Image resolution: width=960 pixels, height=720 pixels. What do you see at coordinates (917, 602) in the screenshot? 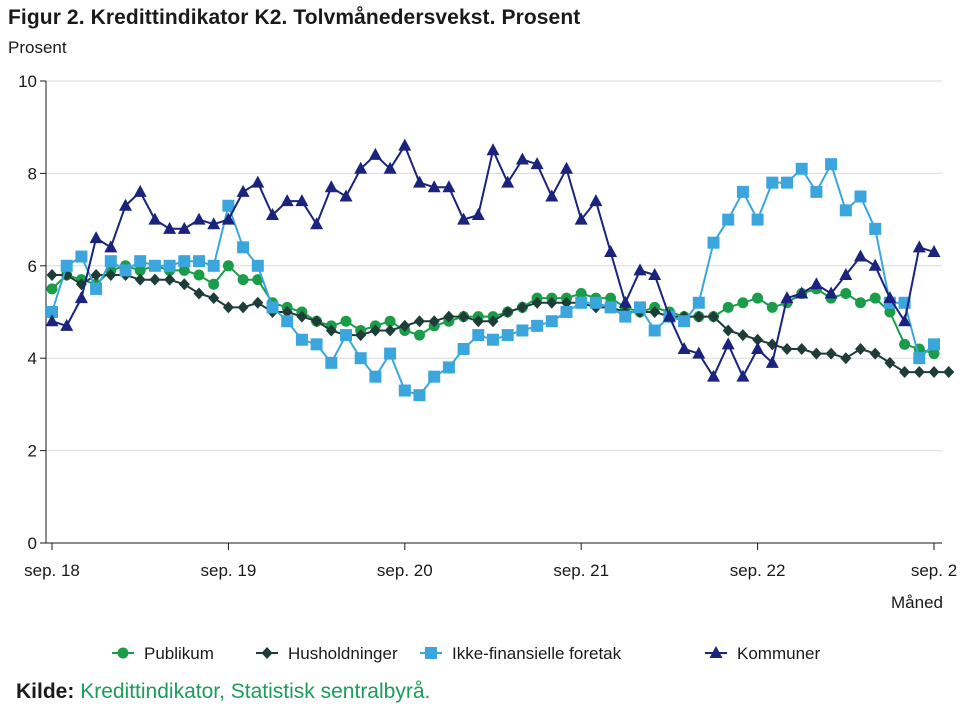
I see `x-axis-label: Måned` at bounding box center [917, 602].